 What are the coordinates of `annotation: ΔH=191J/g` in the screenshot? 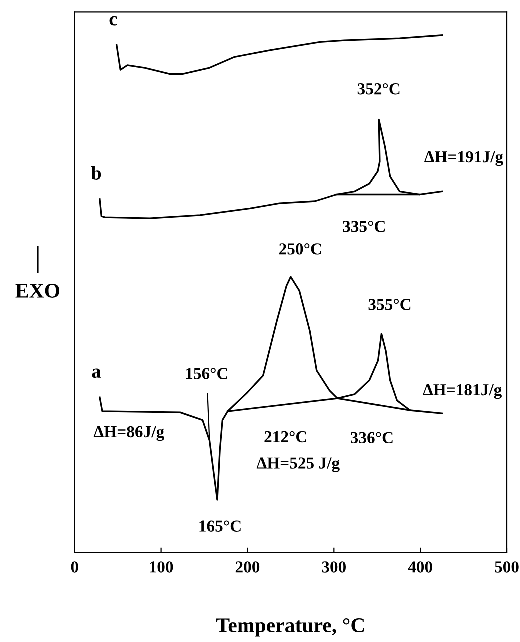 It's located at (464, 158).